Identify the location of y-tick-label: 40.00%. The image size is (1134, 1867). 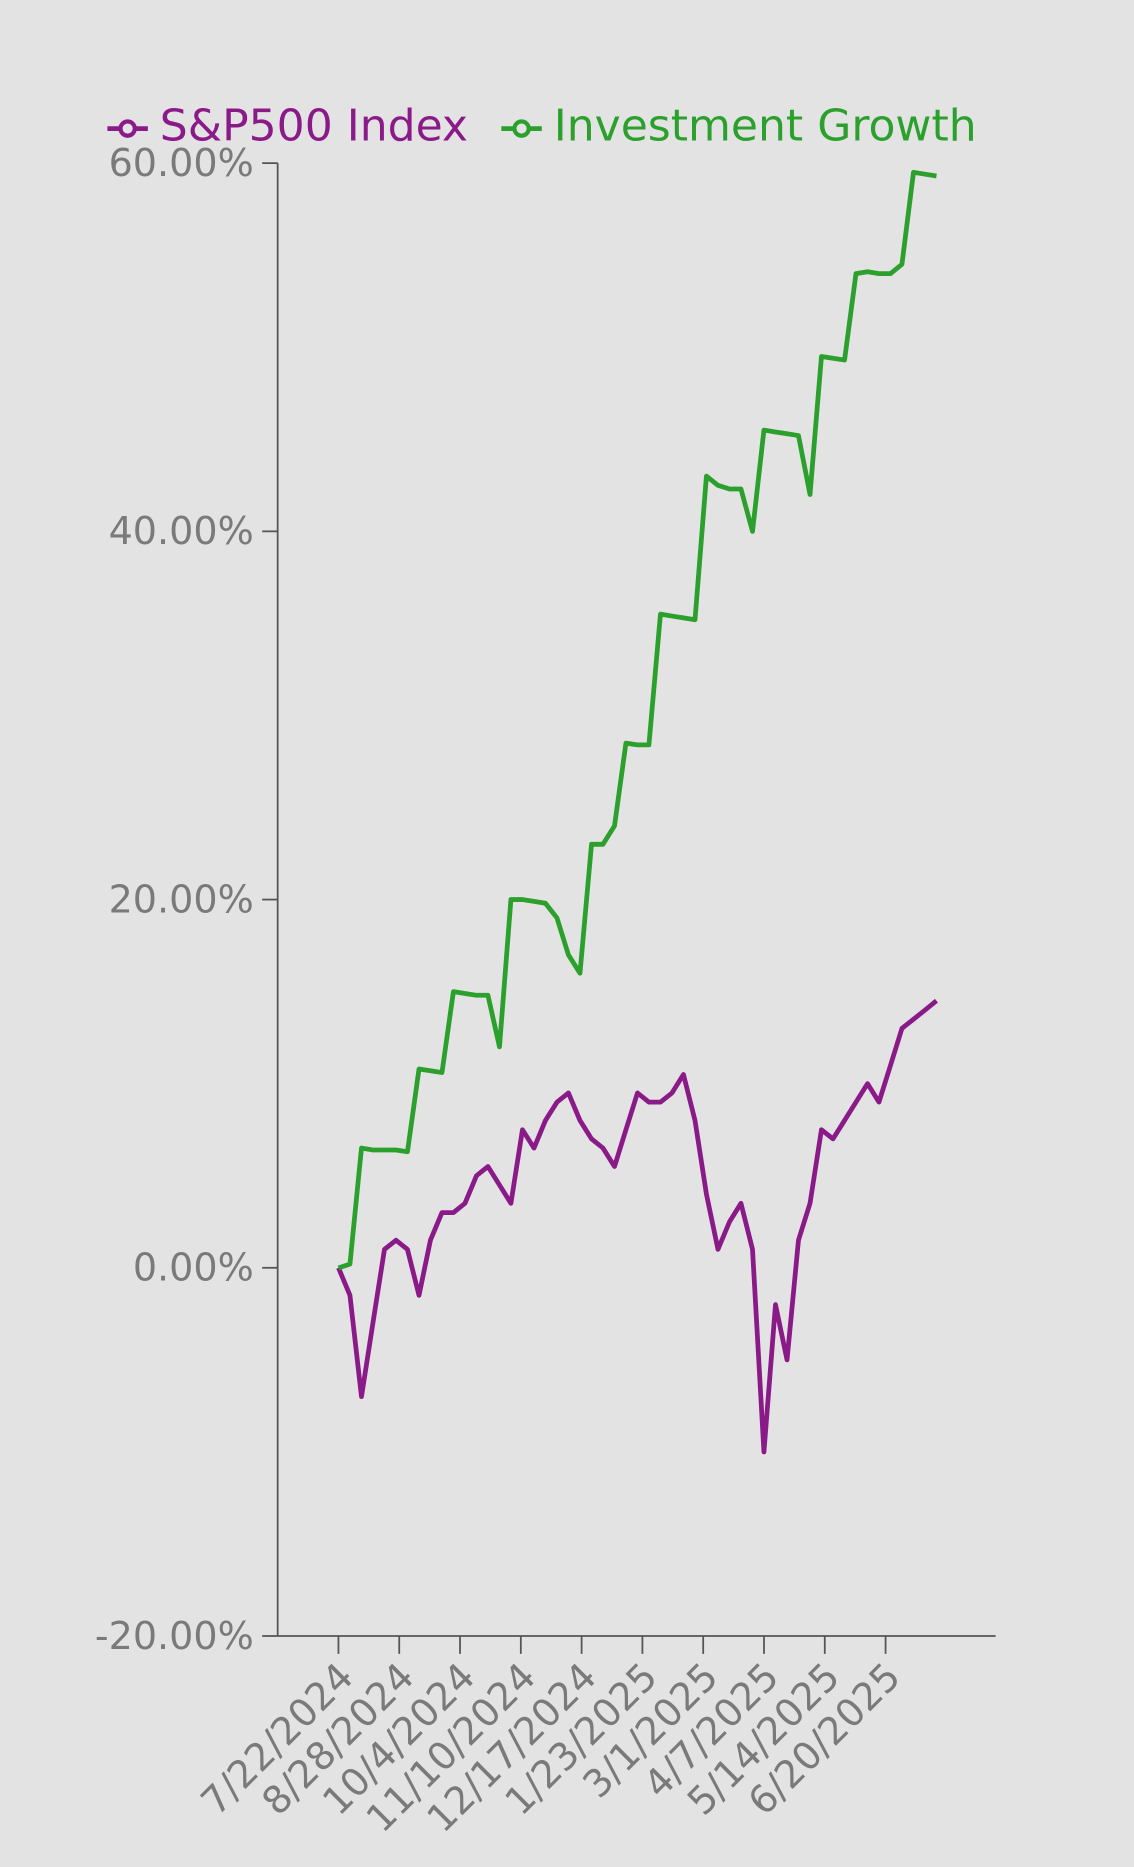
(181, 531).